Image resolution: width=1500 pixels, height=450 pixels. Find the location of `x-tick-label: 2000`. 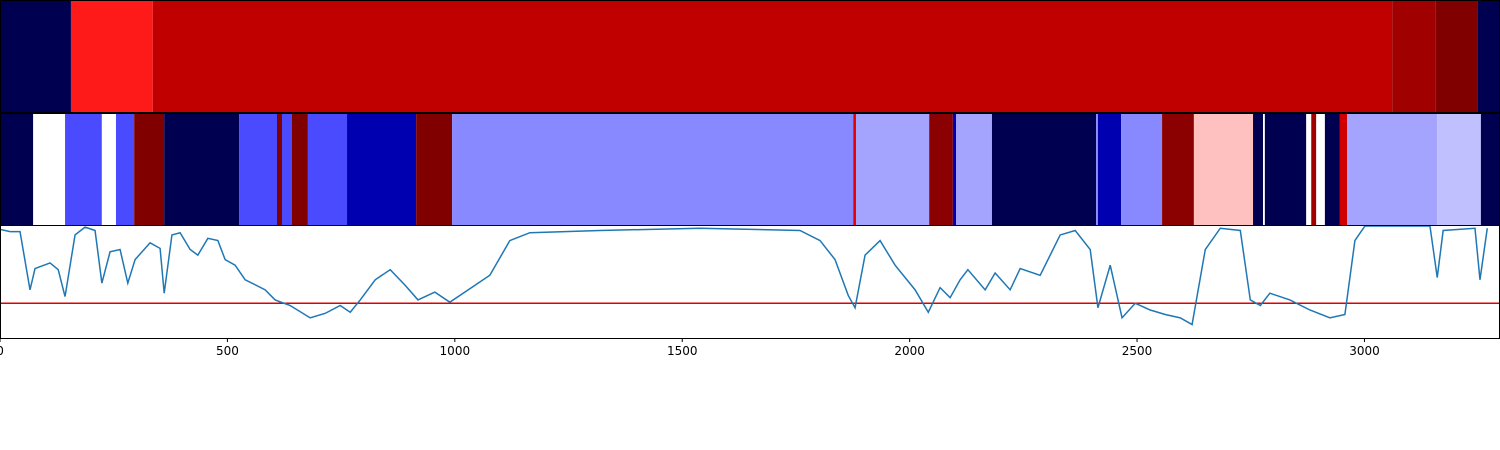

x-tick-label: 2000 is located at coordinates (909, 351).